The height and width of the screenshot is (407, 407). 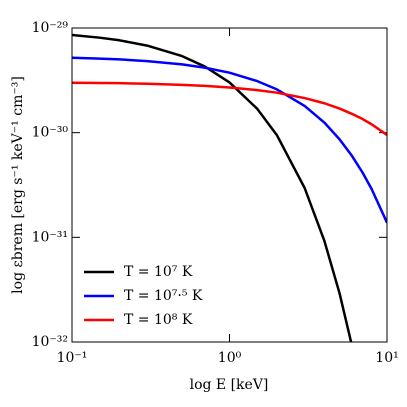 I want to click on line-series, so click(x=229, y=108).